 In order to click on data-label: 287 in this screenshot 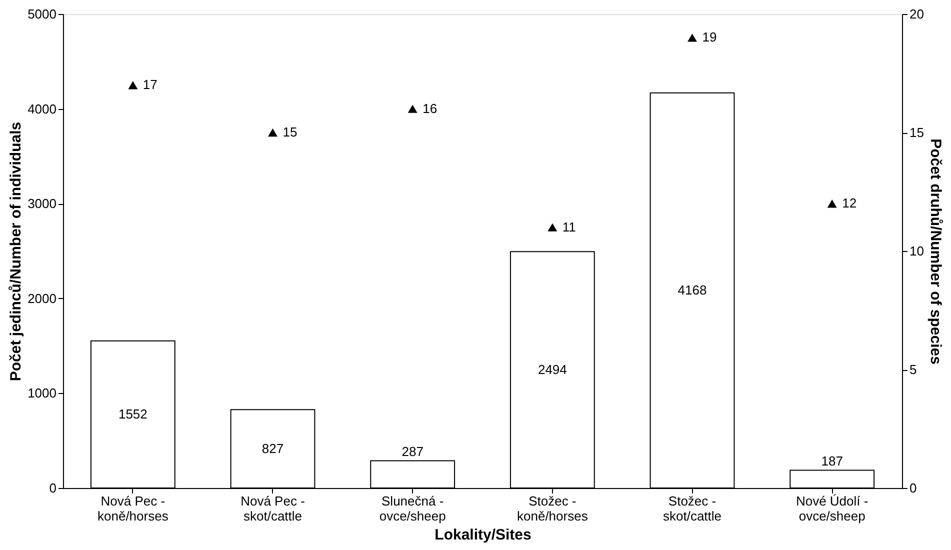, I will do `click(413, 451)`.